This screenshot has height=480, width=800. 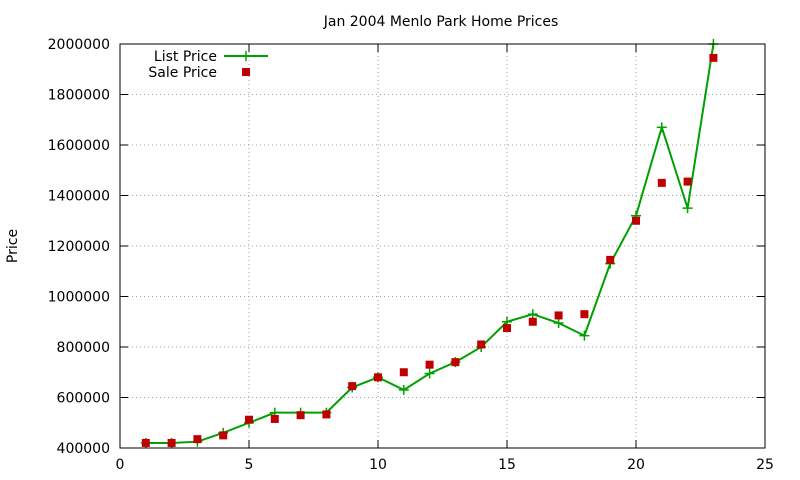 I want to click on y-tick-label: 1800000, so click(x=79, y=96).